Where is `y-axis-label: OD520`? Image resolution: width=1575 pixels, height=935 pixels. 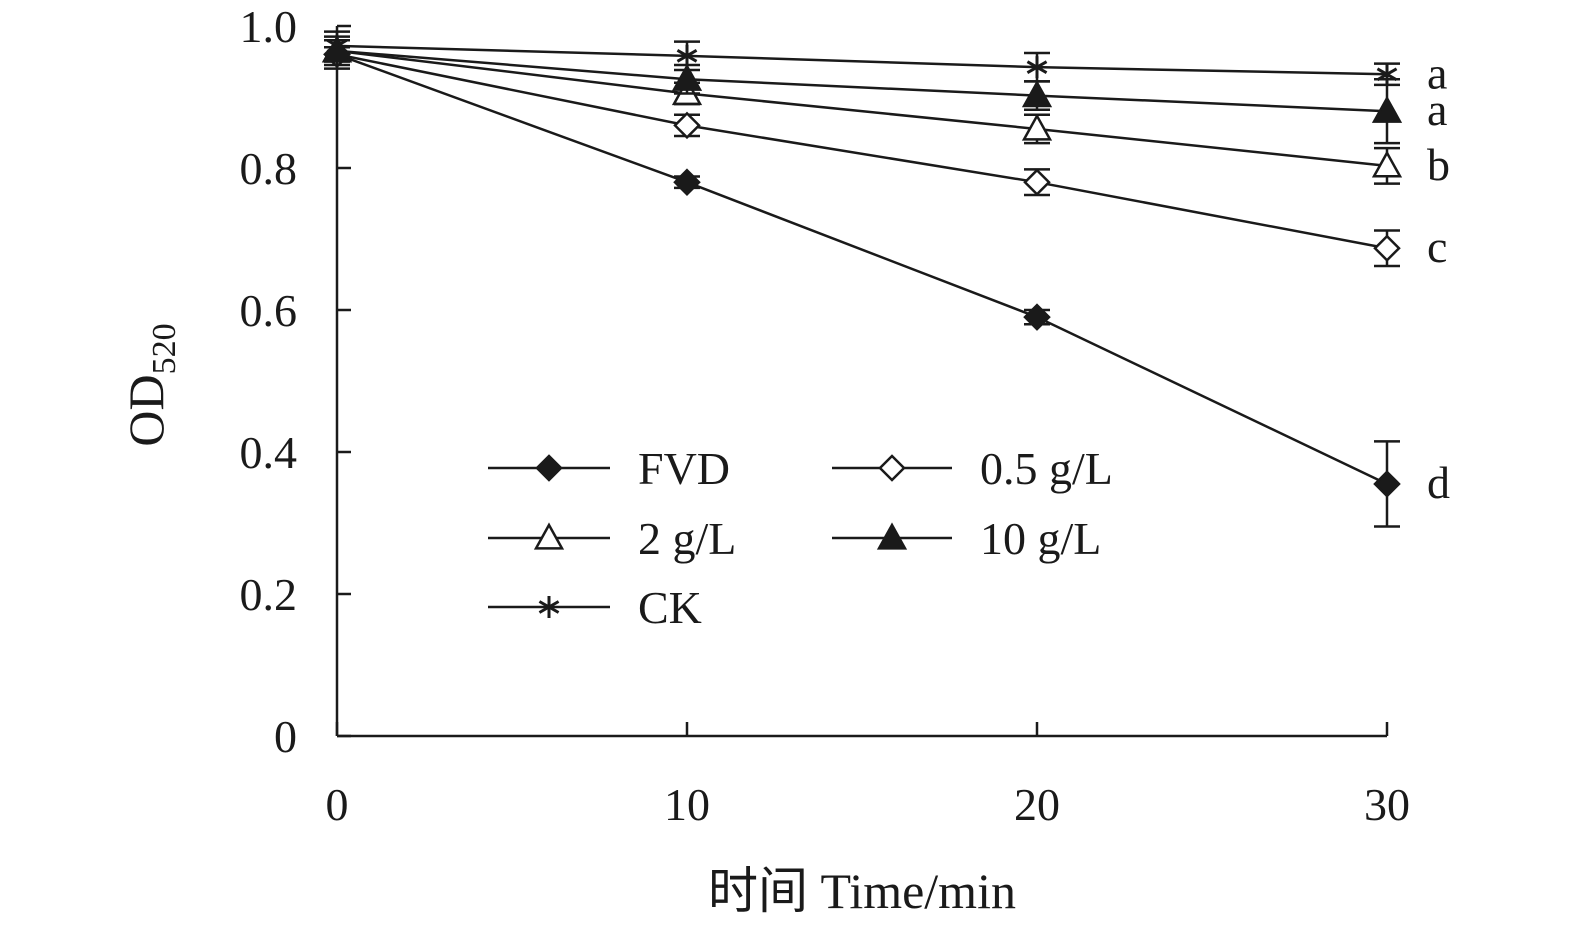 y-axis-label: OD520 is located at coordinates (150, 384).